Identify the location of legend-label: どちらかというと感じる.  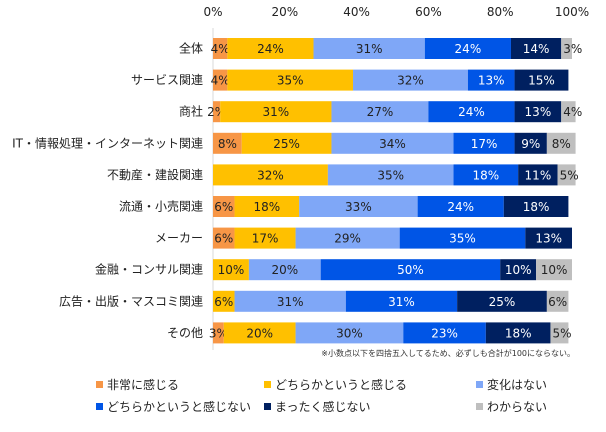
(341, 385).